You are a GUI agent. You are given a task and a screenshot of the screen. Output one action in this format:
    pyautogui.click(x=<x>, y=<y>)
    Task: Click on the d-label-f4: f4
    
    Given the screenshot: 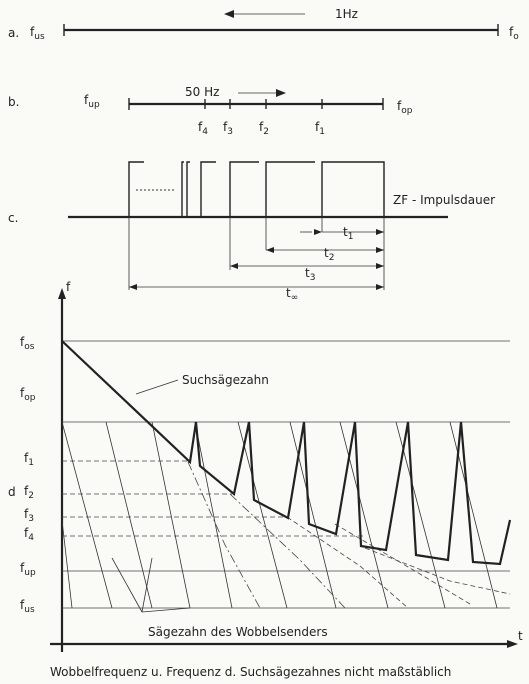 What is the action you would take?
    pyautogui.click(x=29, y=534)
    